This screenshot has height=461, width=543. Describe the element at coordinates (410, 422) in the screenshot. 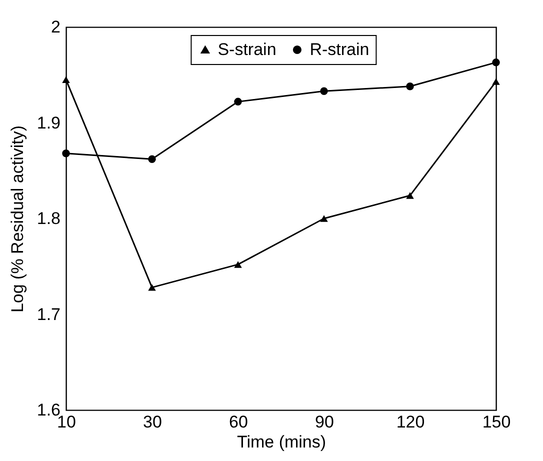

I see `x-tick-label: 120` at that location.